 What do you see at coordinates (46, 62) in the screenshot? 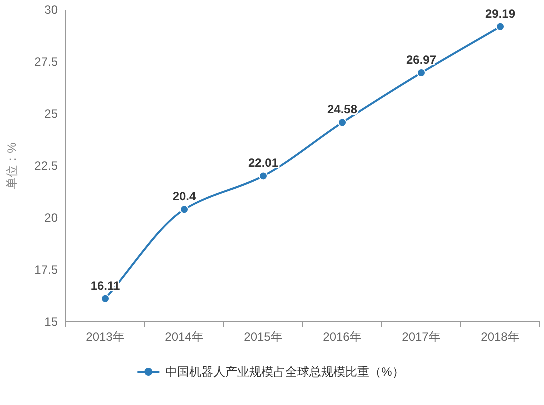
I see `y-tick-label: 27.5` at bounding box center [46, 62].